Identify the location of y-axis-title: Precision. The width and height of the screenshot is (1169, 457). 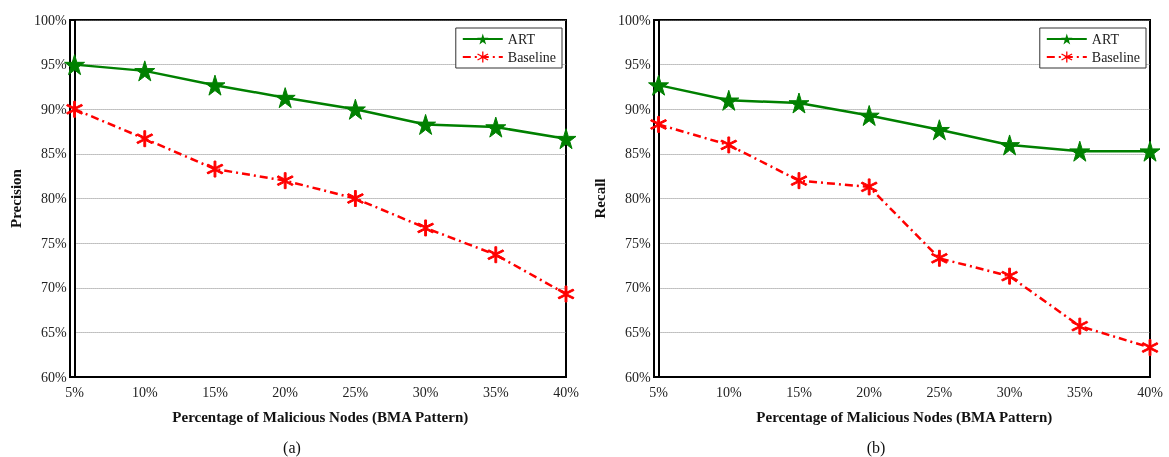
(15, 198).